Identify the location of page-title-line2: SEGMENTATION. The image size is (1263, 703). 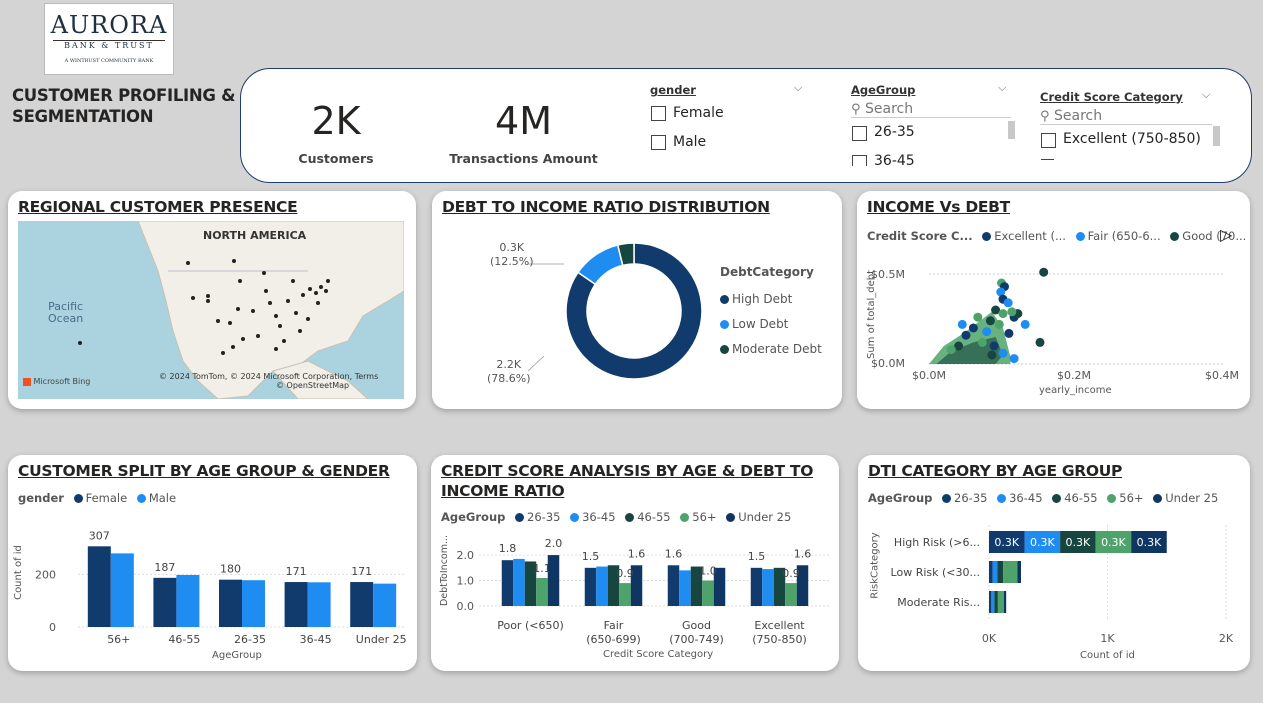
(83, 116).